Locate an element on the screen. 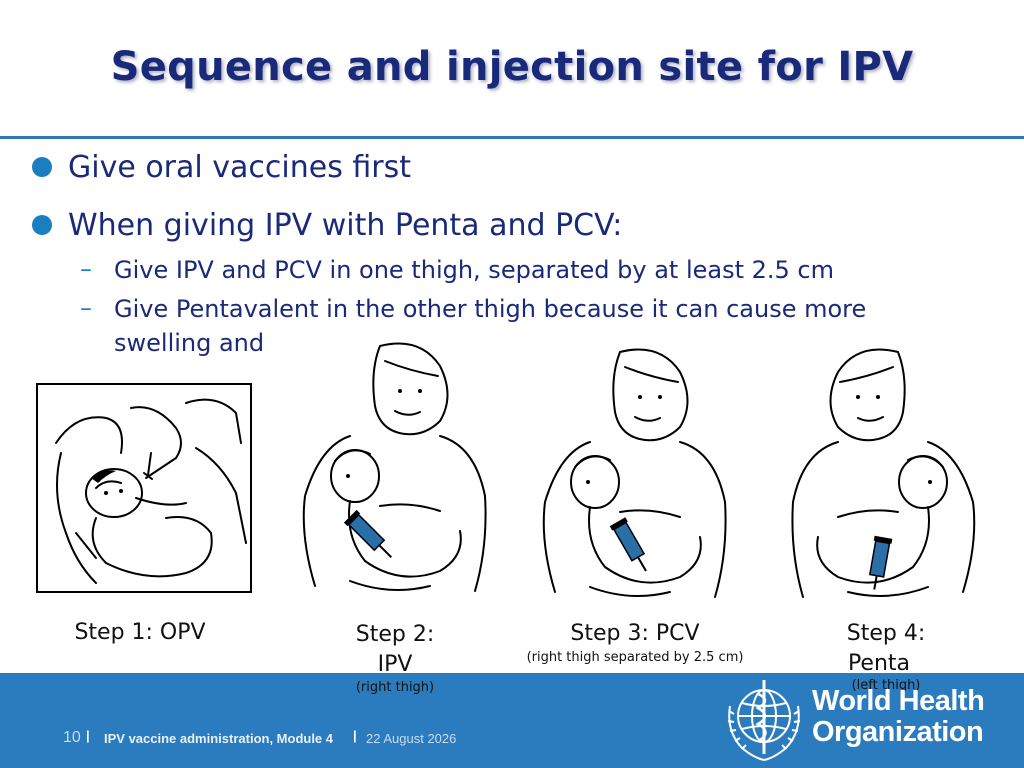 This screenshot has width=1024, height=768. step3-note: (right thigh separated by 2.5 cm) is located at coordinates (635, 657).